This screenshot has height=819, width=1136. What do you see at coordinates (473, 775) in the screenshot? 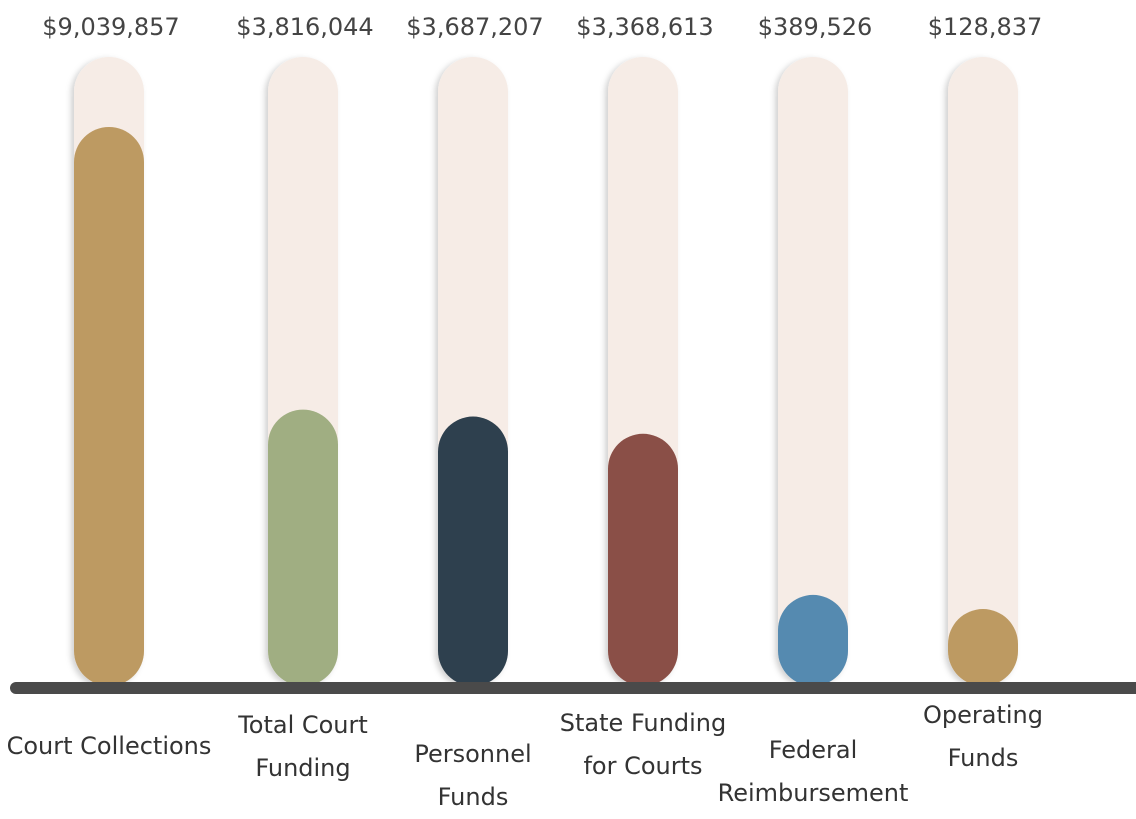
I see `category-label: Personnel Funds` at bounding box center [473, 775].